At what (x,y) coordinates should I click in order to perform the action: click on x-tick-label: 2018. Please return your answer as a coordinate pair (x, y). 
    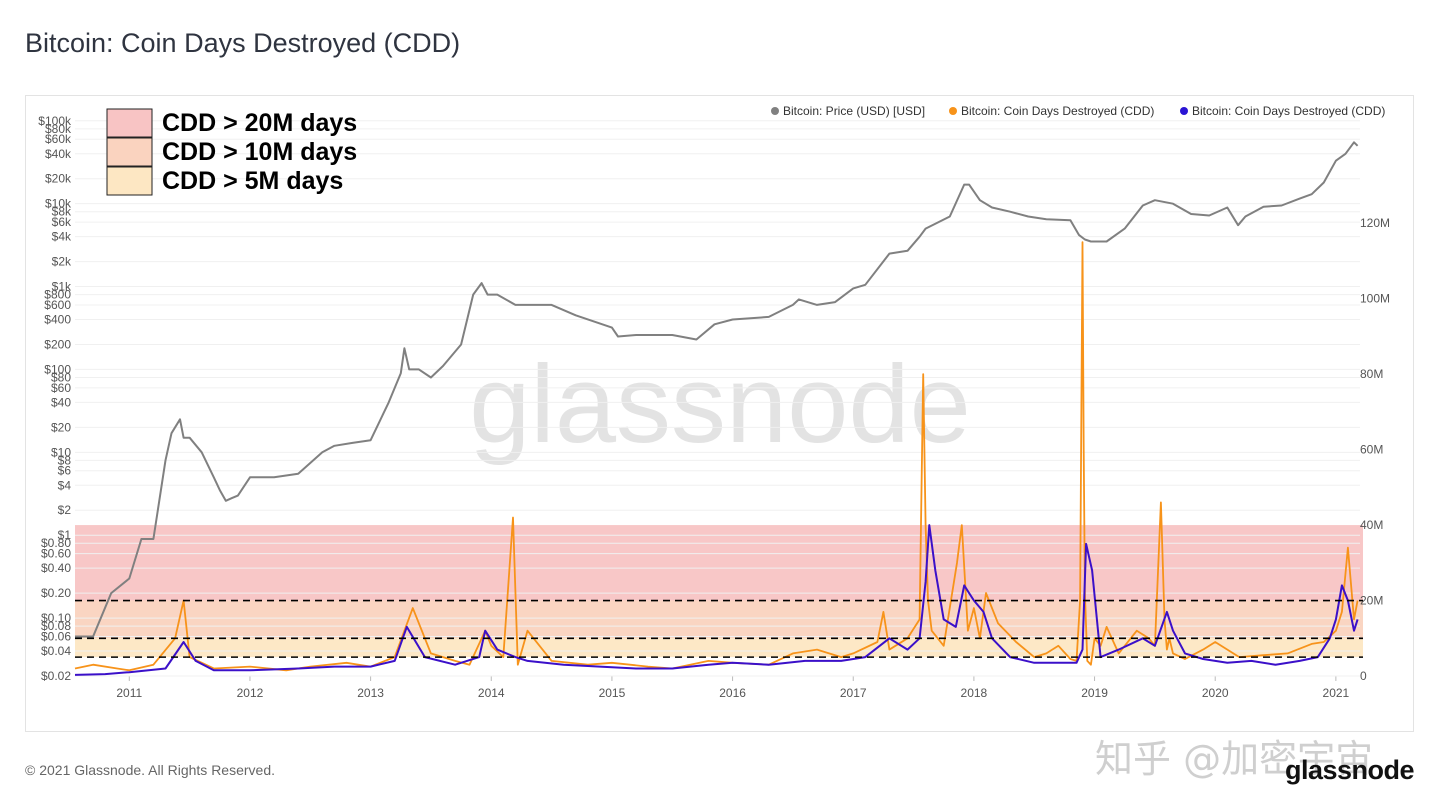
    Looking at the image, I should click on (974, 693).